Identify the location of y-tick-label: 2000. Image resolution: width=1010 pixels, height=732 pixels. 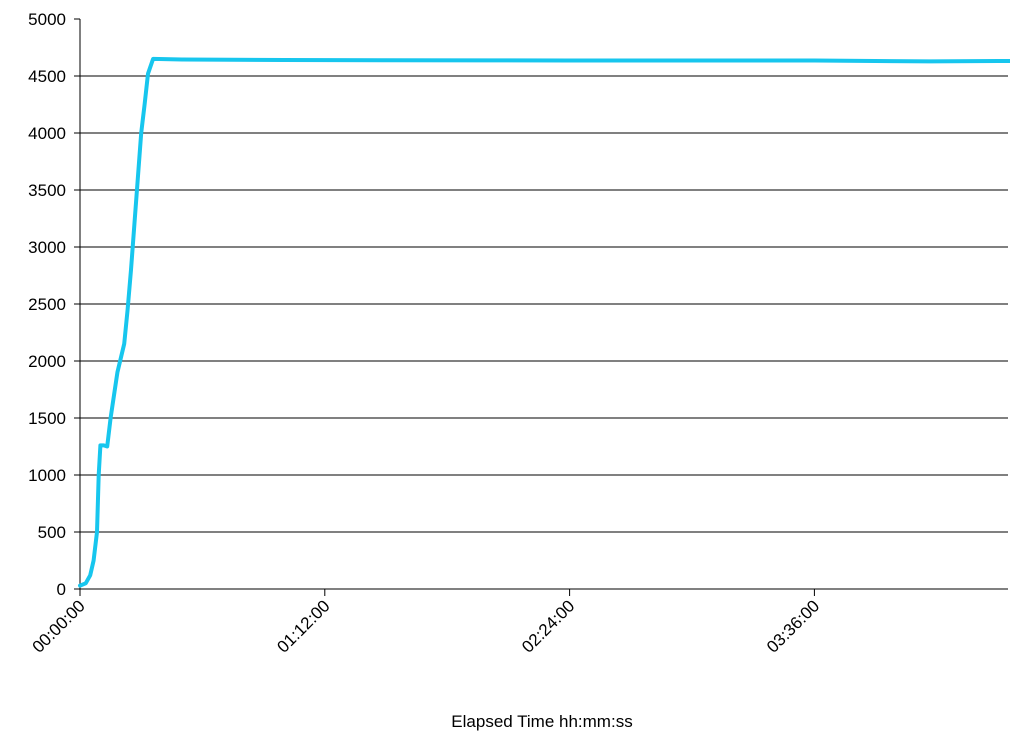
(47, 361).